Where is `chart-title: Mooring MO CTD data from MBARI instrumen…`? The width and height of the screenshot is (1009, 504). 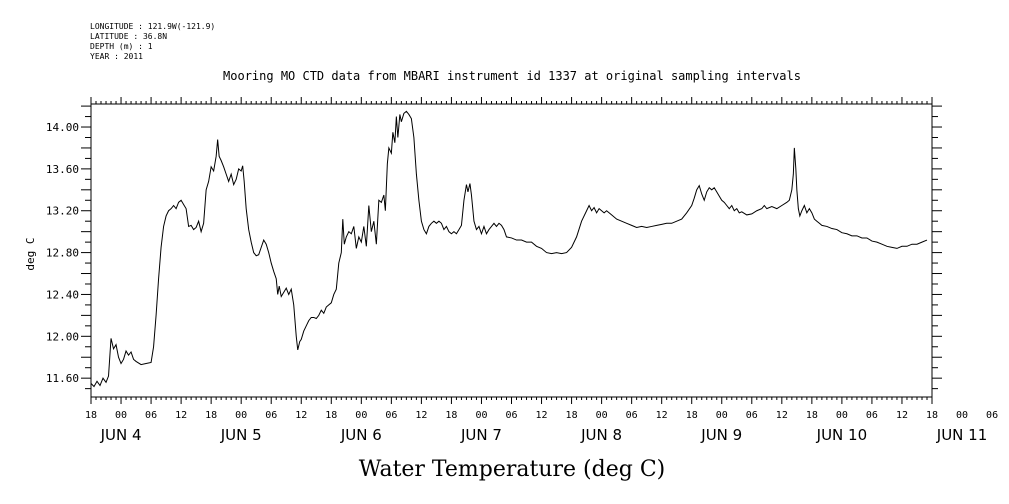 chart-title: Mooring MO CTD data from MBARI instrumen… is located at coordinates (512, 76).